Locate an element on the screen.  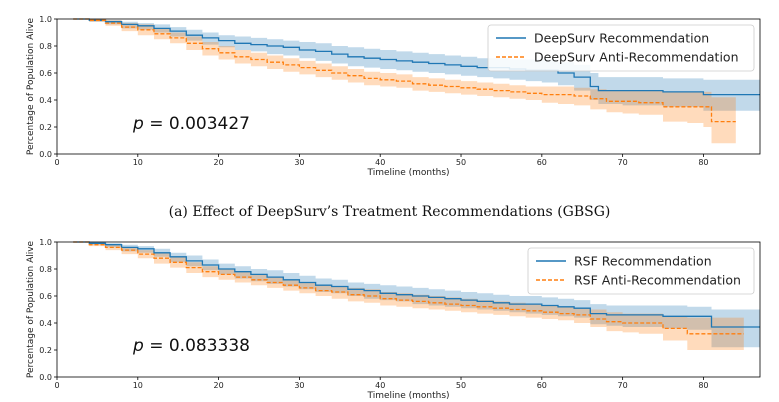
chart0-xtick-label-8: 80 is located at coordinates (703, 162).